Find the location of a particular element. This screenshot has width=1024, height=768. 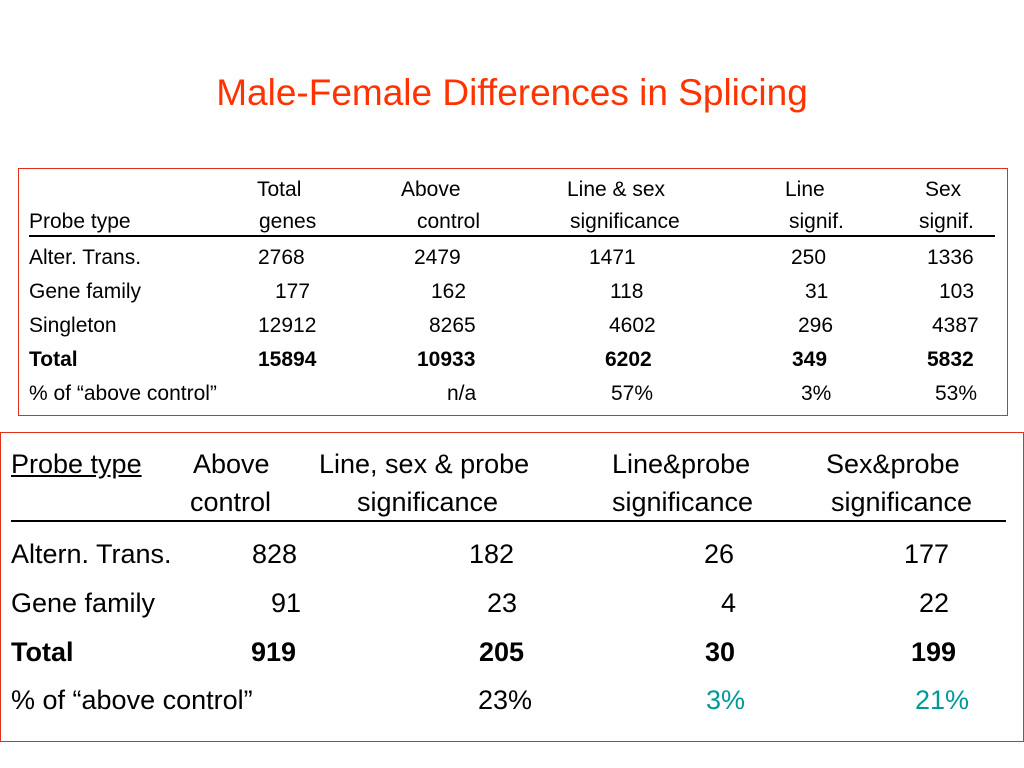

cell: 205 is located at coordinates (502, 652).